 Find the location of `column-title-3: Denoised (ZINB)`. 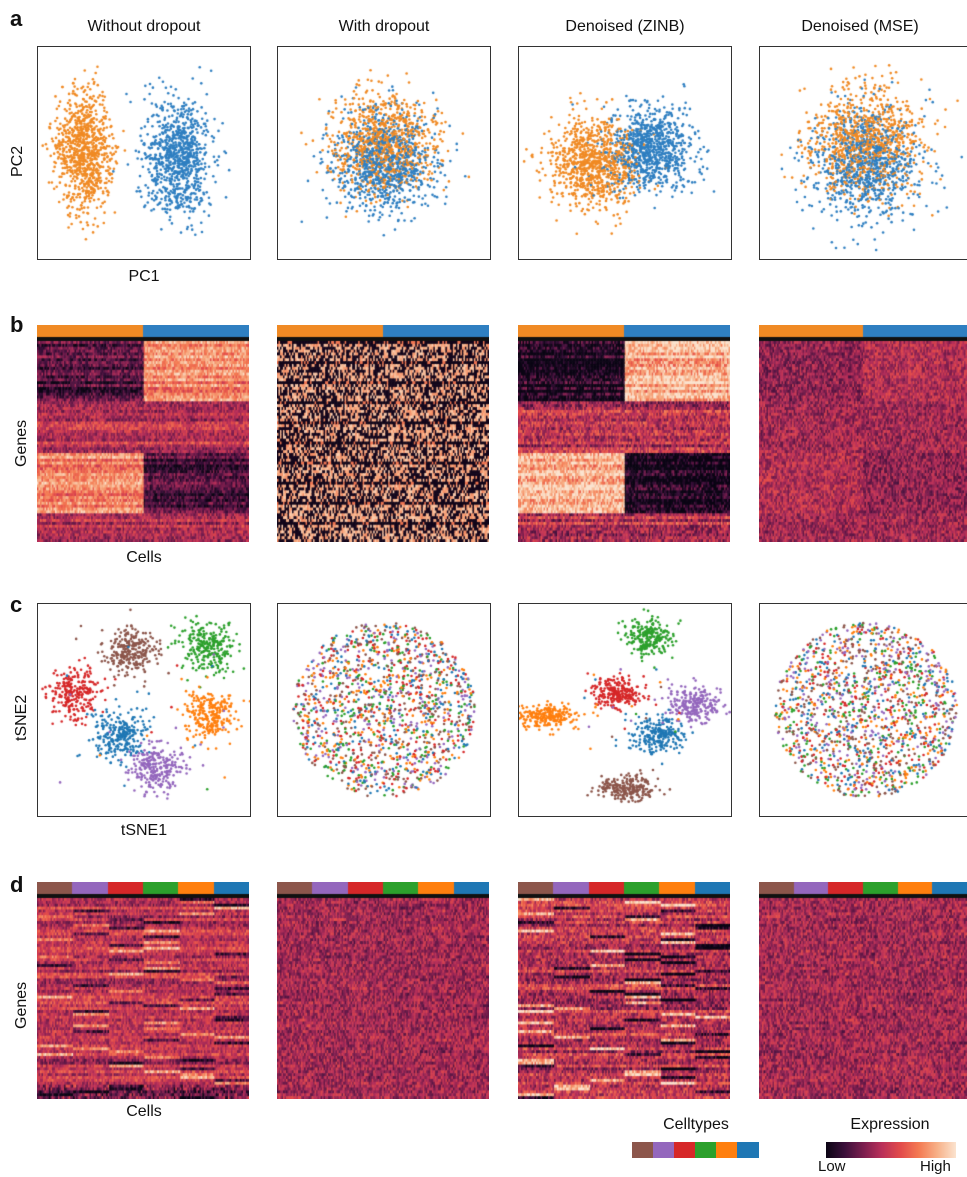

column-title-3: Denoised (ZINB) is located at coordinates (625, 26).